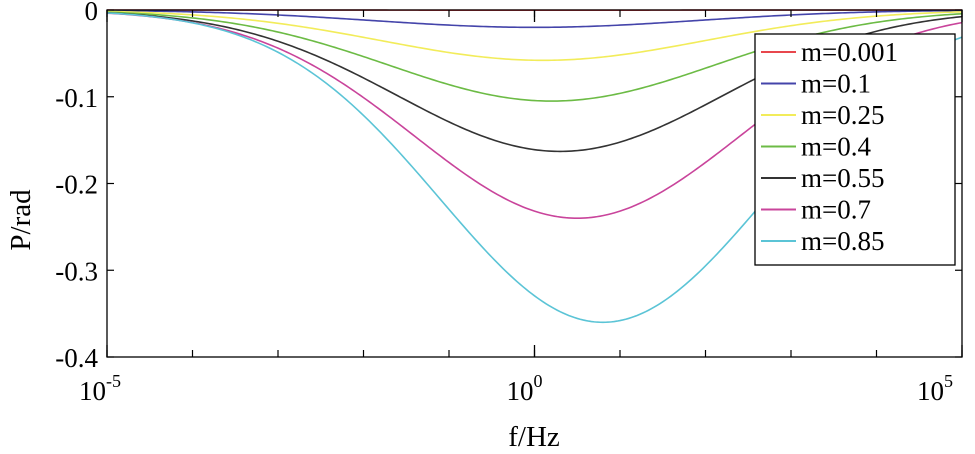 The width and height of the screenshot is (975, 454). I want to click on x-tick-label: 10 0, so click(525, 388).